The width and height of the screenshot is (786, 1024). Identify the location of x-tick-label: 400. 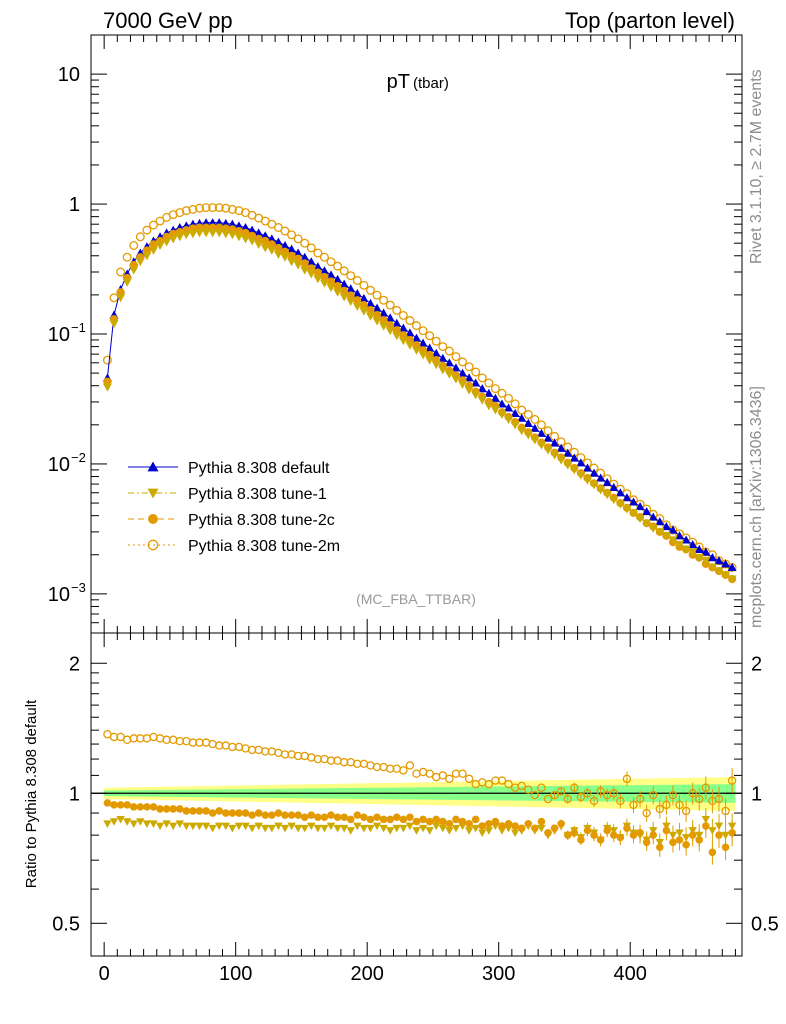
(630, 974).